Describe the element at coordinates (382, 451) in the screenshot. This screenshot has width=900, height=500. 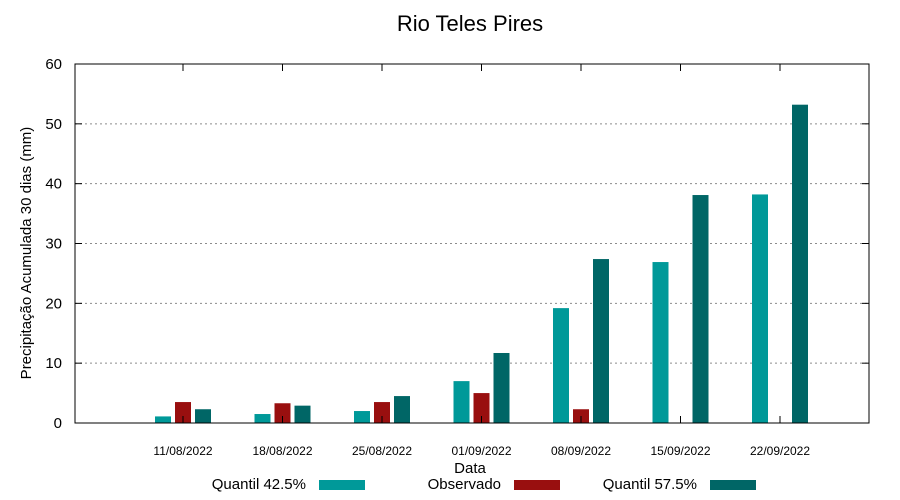
I see `x-tick-label: 25/08/2022` at that location.